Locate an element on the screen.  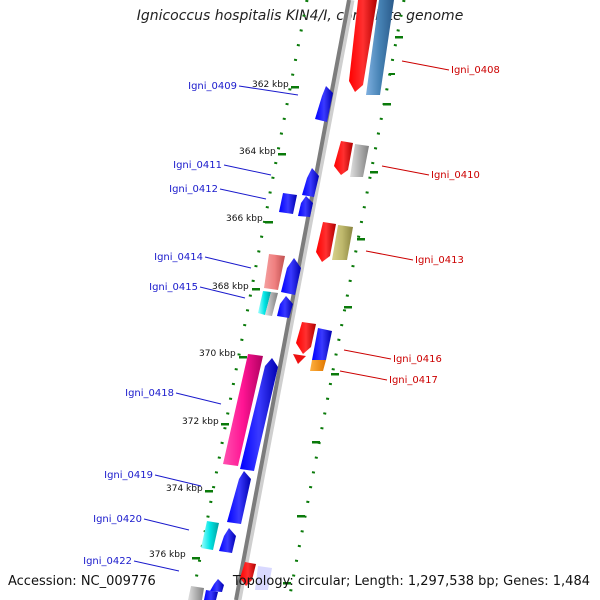
tick-label-368: 368 kbp is located at coordinates (230, 287).